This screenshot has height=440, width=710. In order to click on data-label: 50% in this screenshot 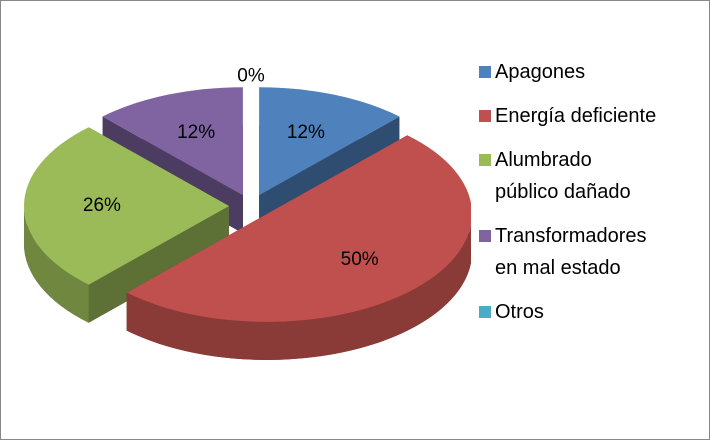, I will do `click(360, 259)`.